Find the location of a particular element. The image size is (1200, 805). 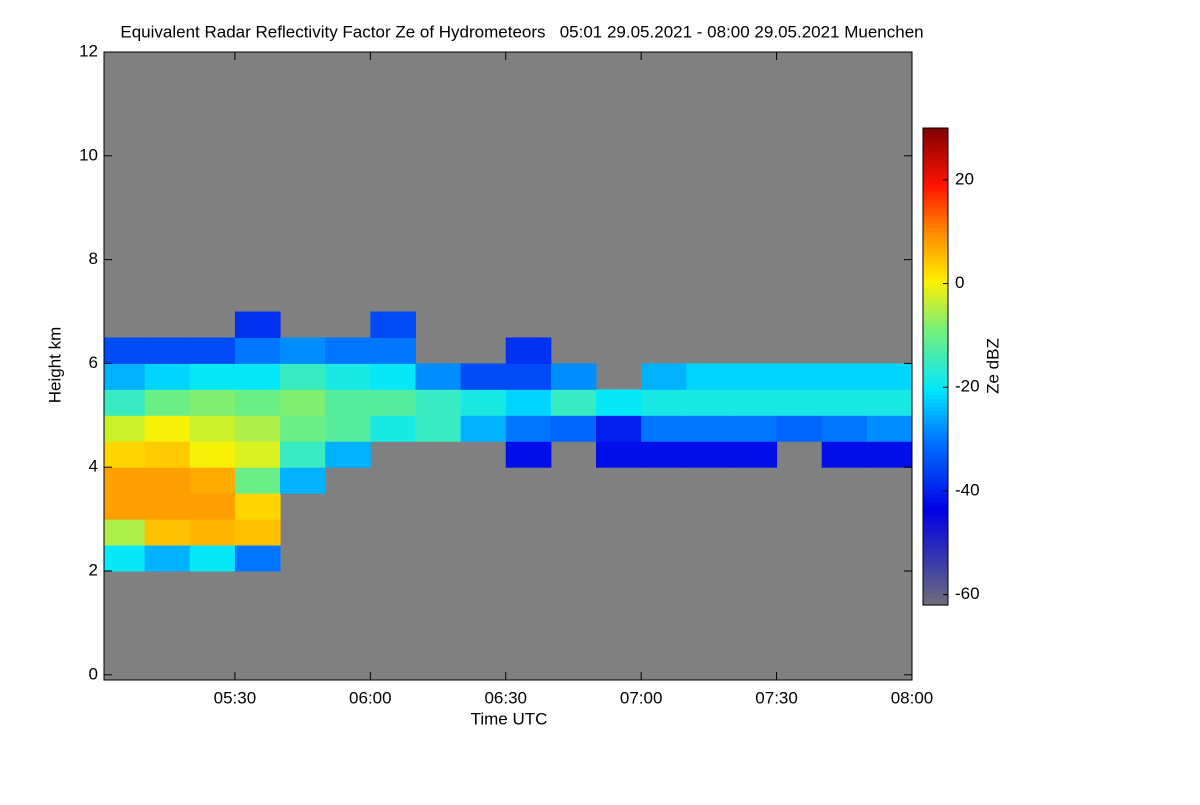

colorbar-tick-label: -40 is located at coordinates (967, 489).